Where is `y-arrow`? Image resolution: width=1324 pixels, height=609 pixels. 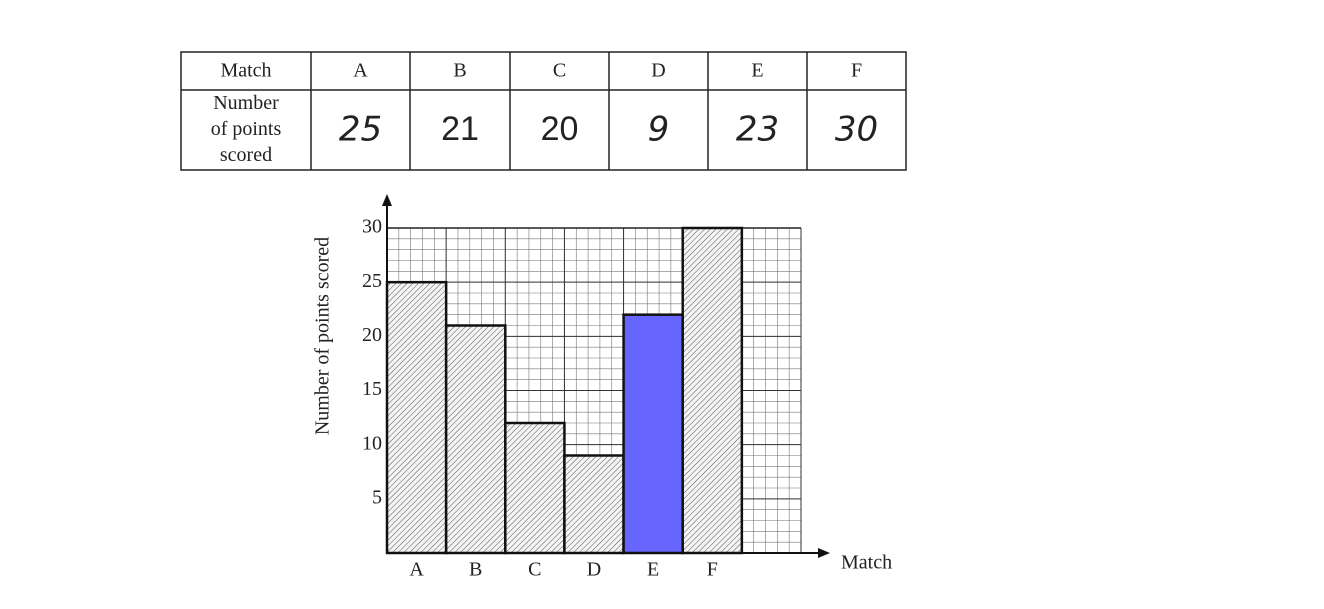 y-arrow is located at coordinates (387, 200).